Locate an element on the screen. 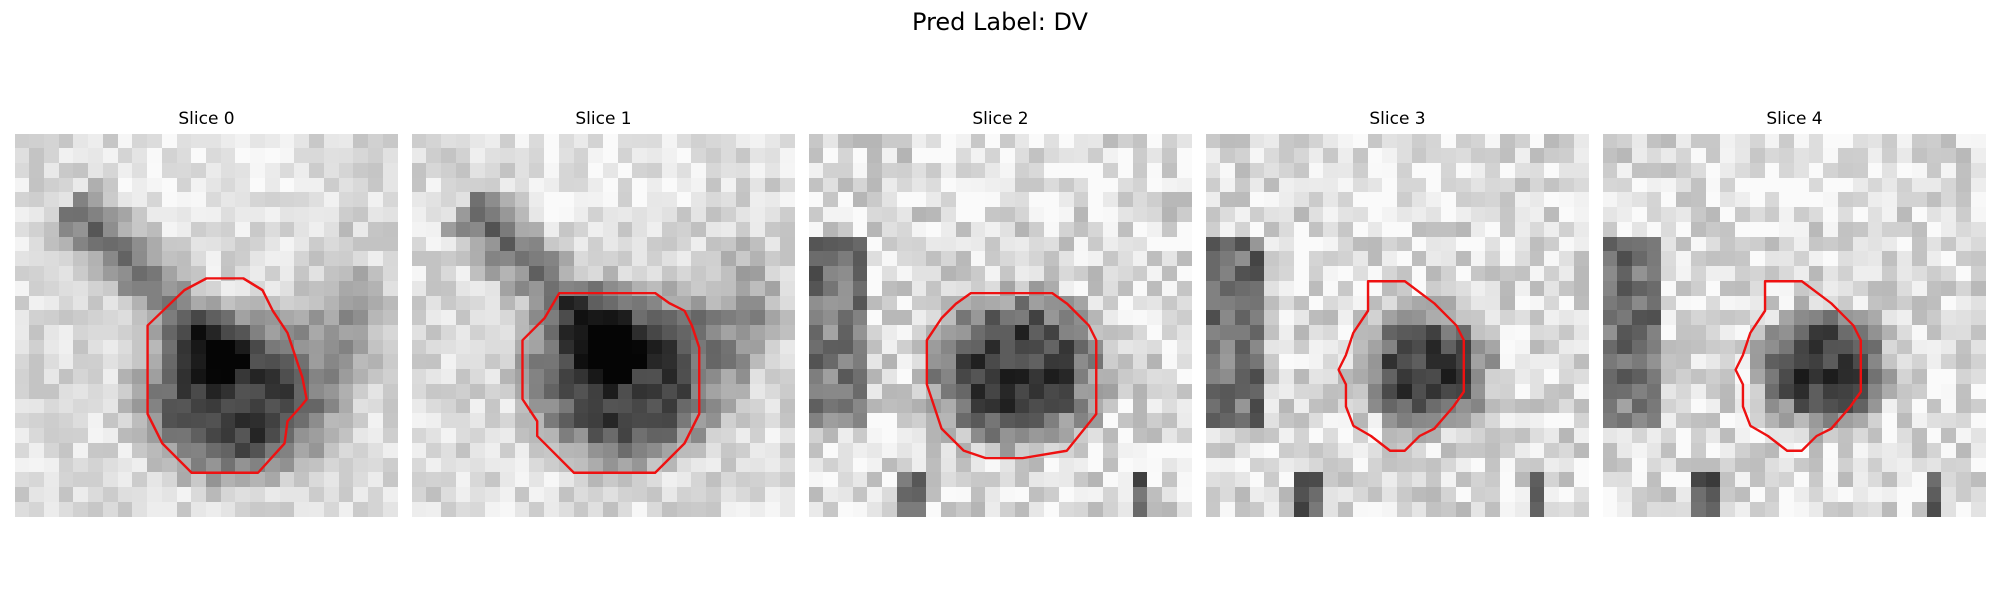 Image resolution: width=2000 pixels, height=600 pixels. slice-panel-1: Slice 1 is located at coordinates (603, 312).